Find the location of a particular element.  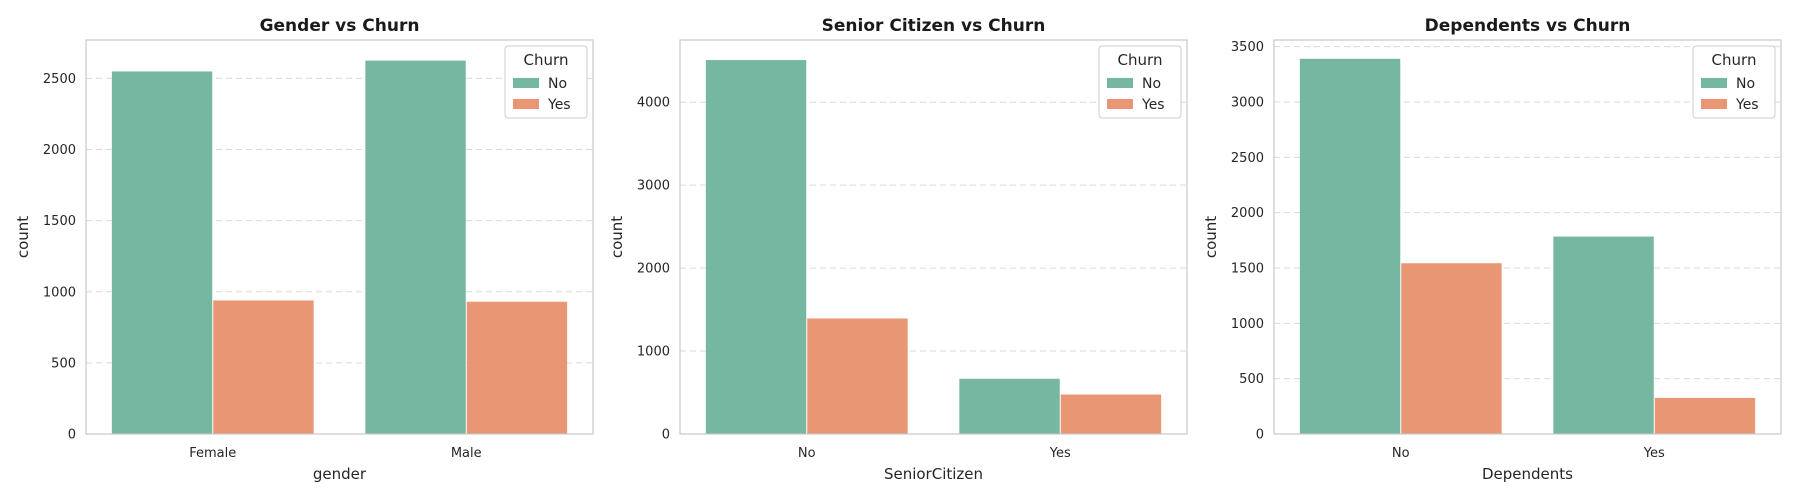

bar-male-no is located at coordinates (415, 247).